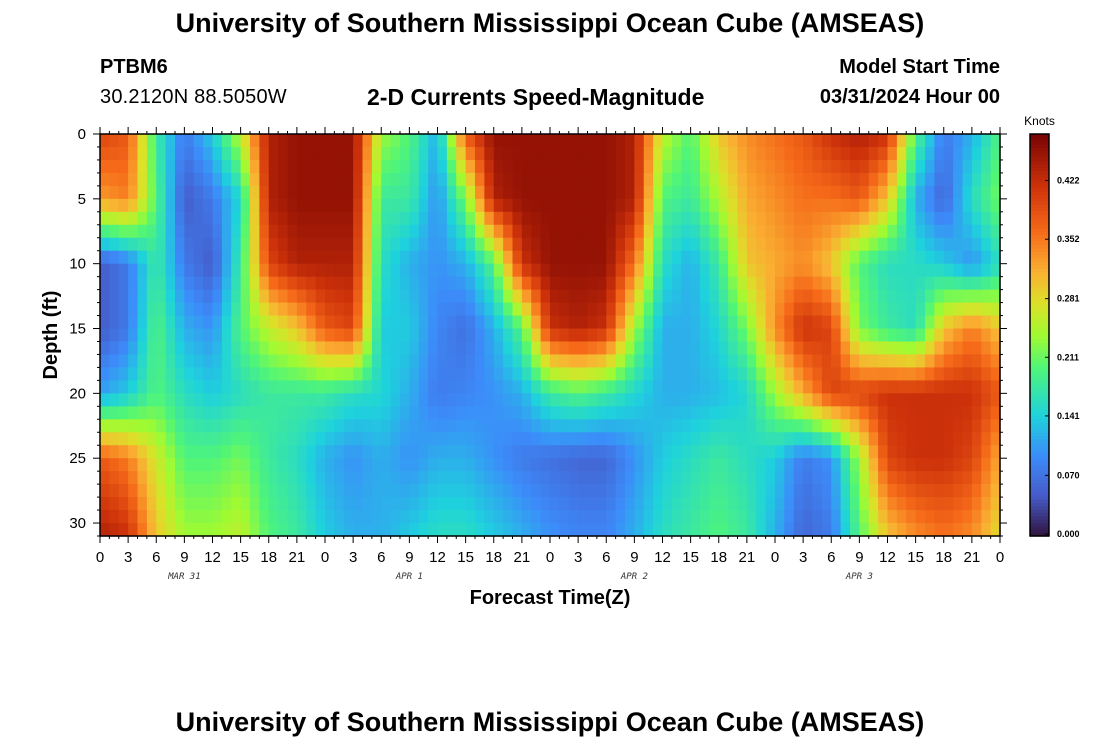 The width and height of the screenshot is (1100, 750). What do you see at coordinates (831, 557) in the screenshot?
I see `x-tick-label: 6` at bounding box center [831, 557].